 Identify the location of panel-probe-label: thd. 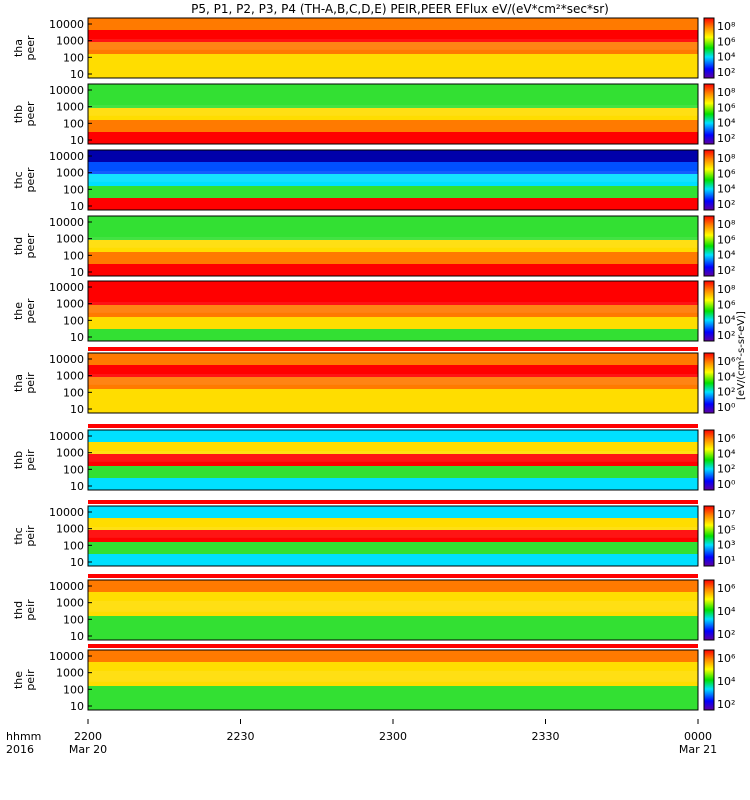
(18, 610).